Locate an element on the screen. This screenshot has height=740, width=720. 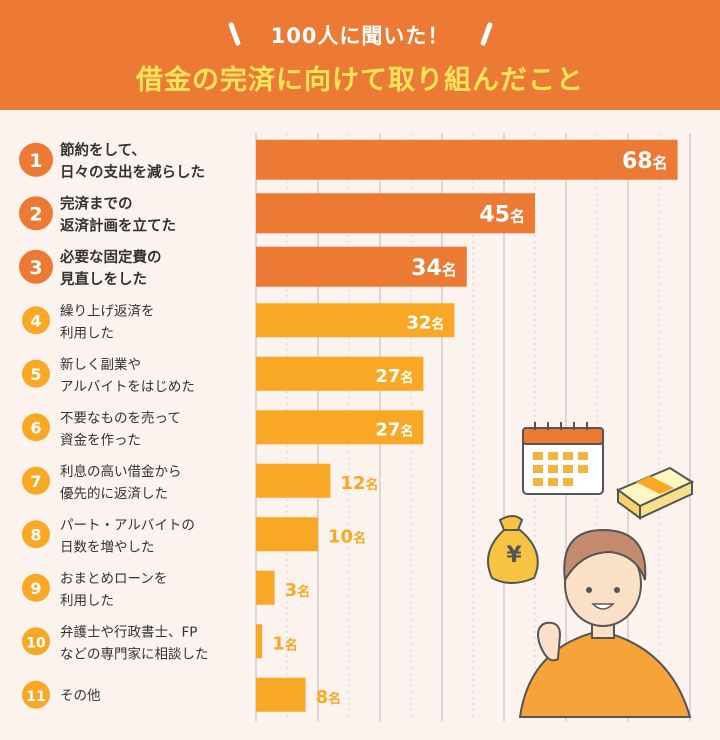
category-label: 繰り上げ返済を is located at coordinates (107, 311).